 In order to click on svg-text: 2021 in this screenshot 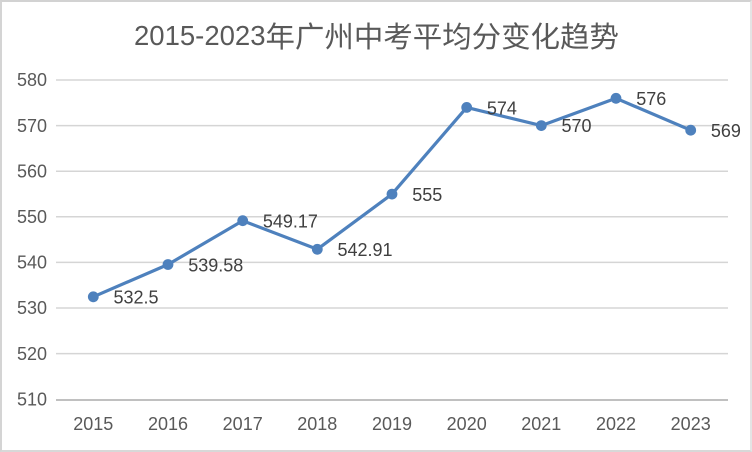, I will do `click(541, 424)`.